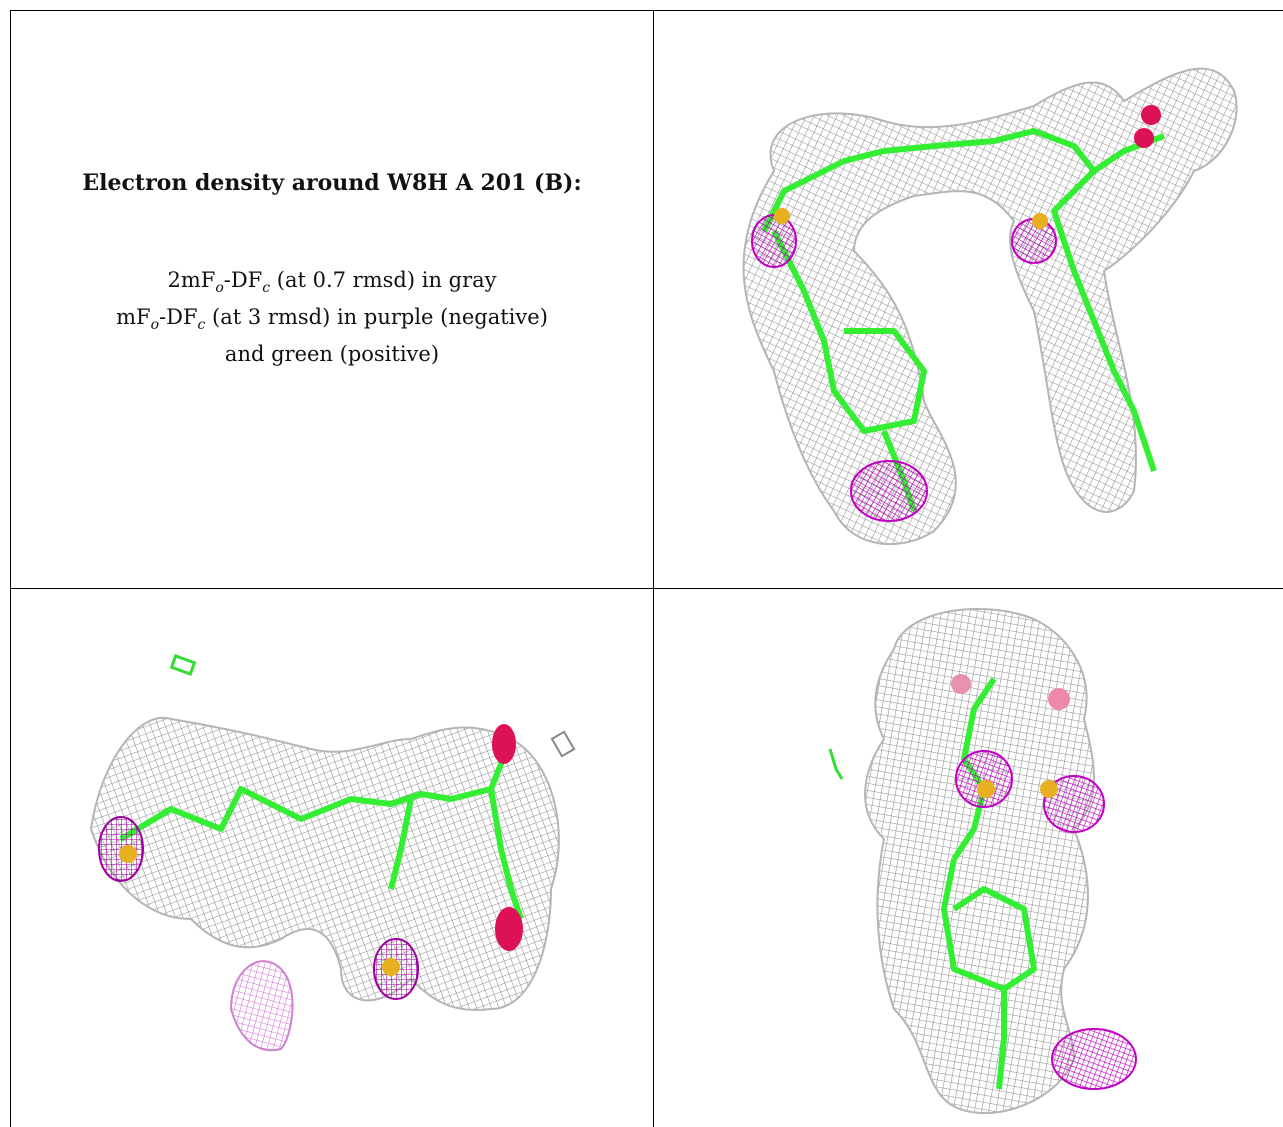  What do you see at coordinates (653, 568) in the screenshot?
I see `table-column-divider` at bounding box center [653, 568].